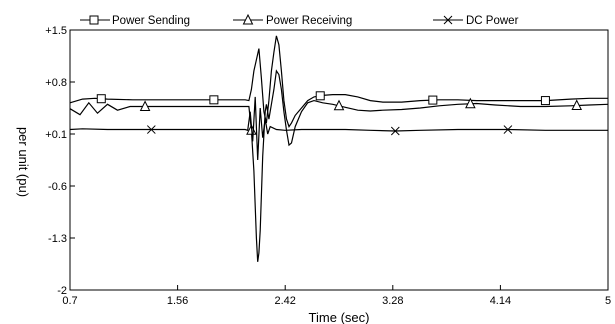 The image size is (615, 324). What do you see at coordinates (57, 187) in the screenshot?
I see `y-tick-label: -0.6` at bounding box center [57, 187].